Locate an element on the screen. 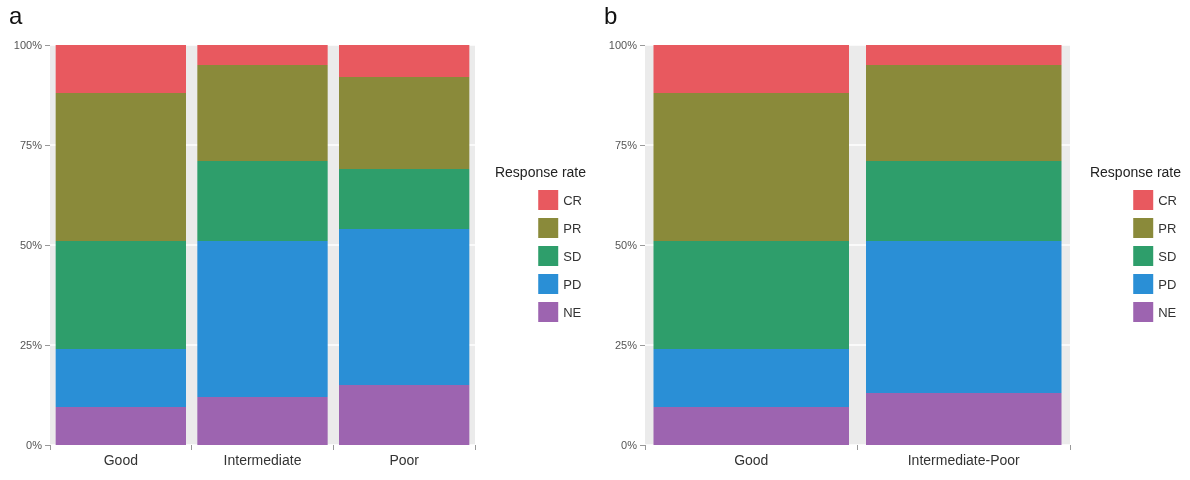 Image resolution: width=1190 pixels, height=480 pixels. x-tick-label: Poor is located at coordinates (404, 460).